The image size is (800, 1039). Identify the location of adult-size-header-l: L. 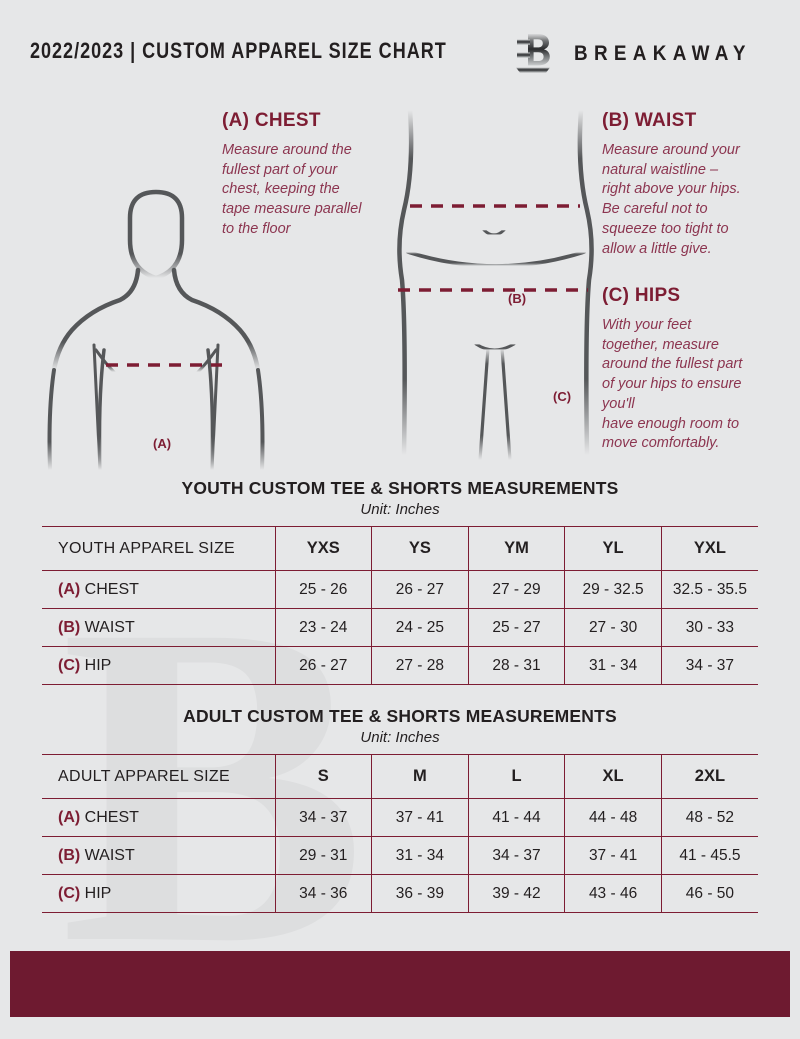
(517, 776).